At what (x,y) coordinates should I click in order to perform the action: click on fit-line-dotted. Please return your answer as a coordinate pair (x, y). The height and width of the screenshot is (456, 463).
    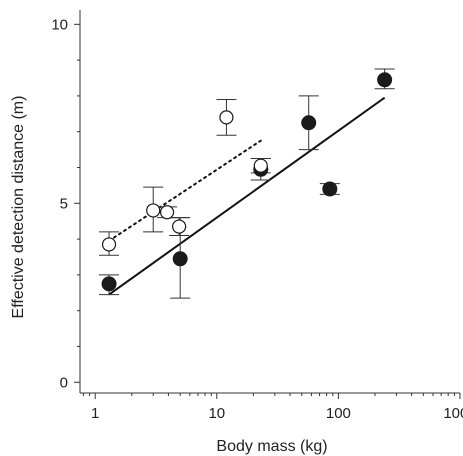
    Looking at the image, I should click on (185, 190).